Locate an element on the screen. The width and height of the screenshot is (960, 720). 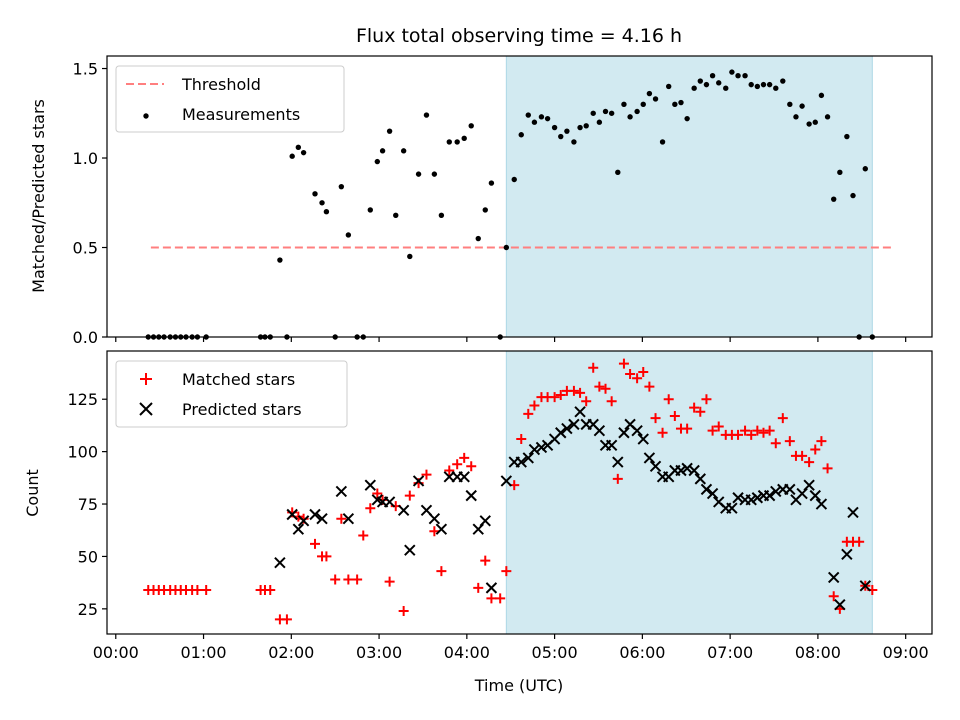
x-tick-label: 02:00 is located at coordinates (291, 652).